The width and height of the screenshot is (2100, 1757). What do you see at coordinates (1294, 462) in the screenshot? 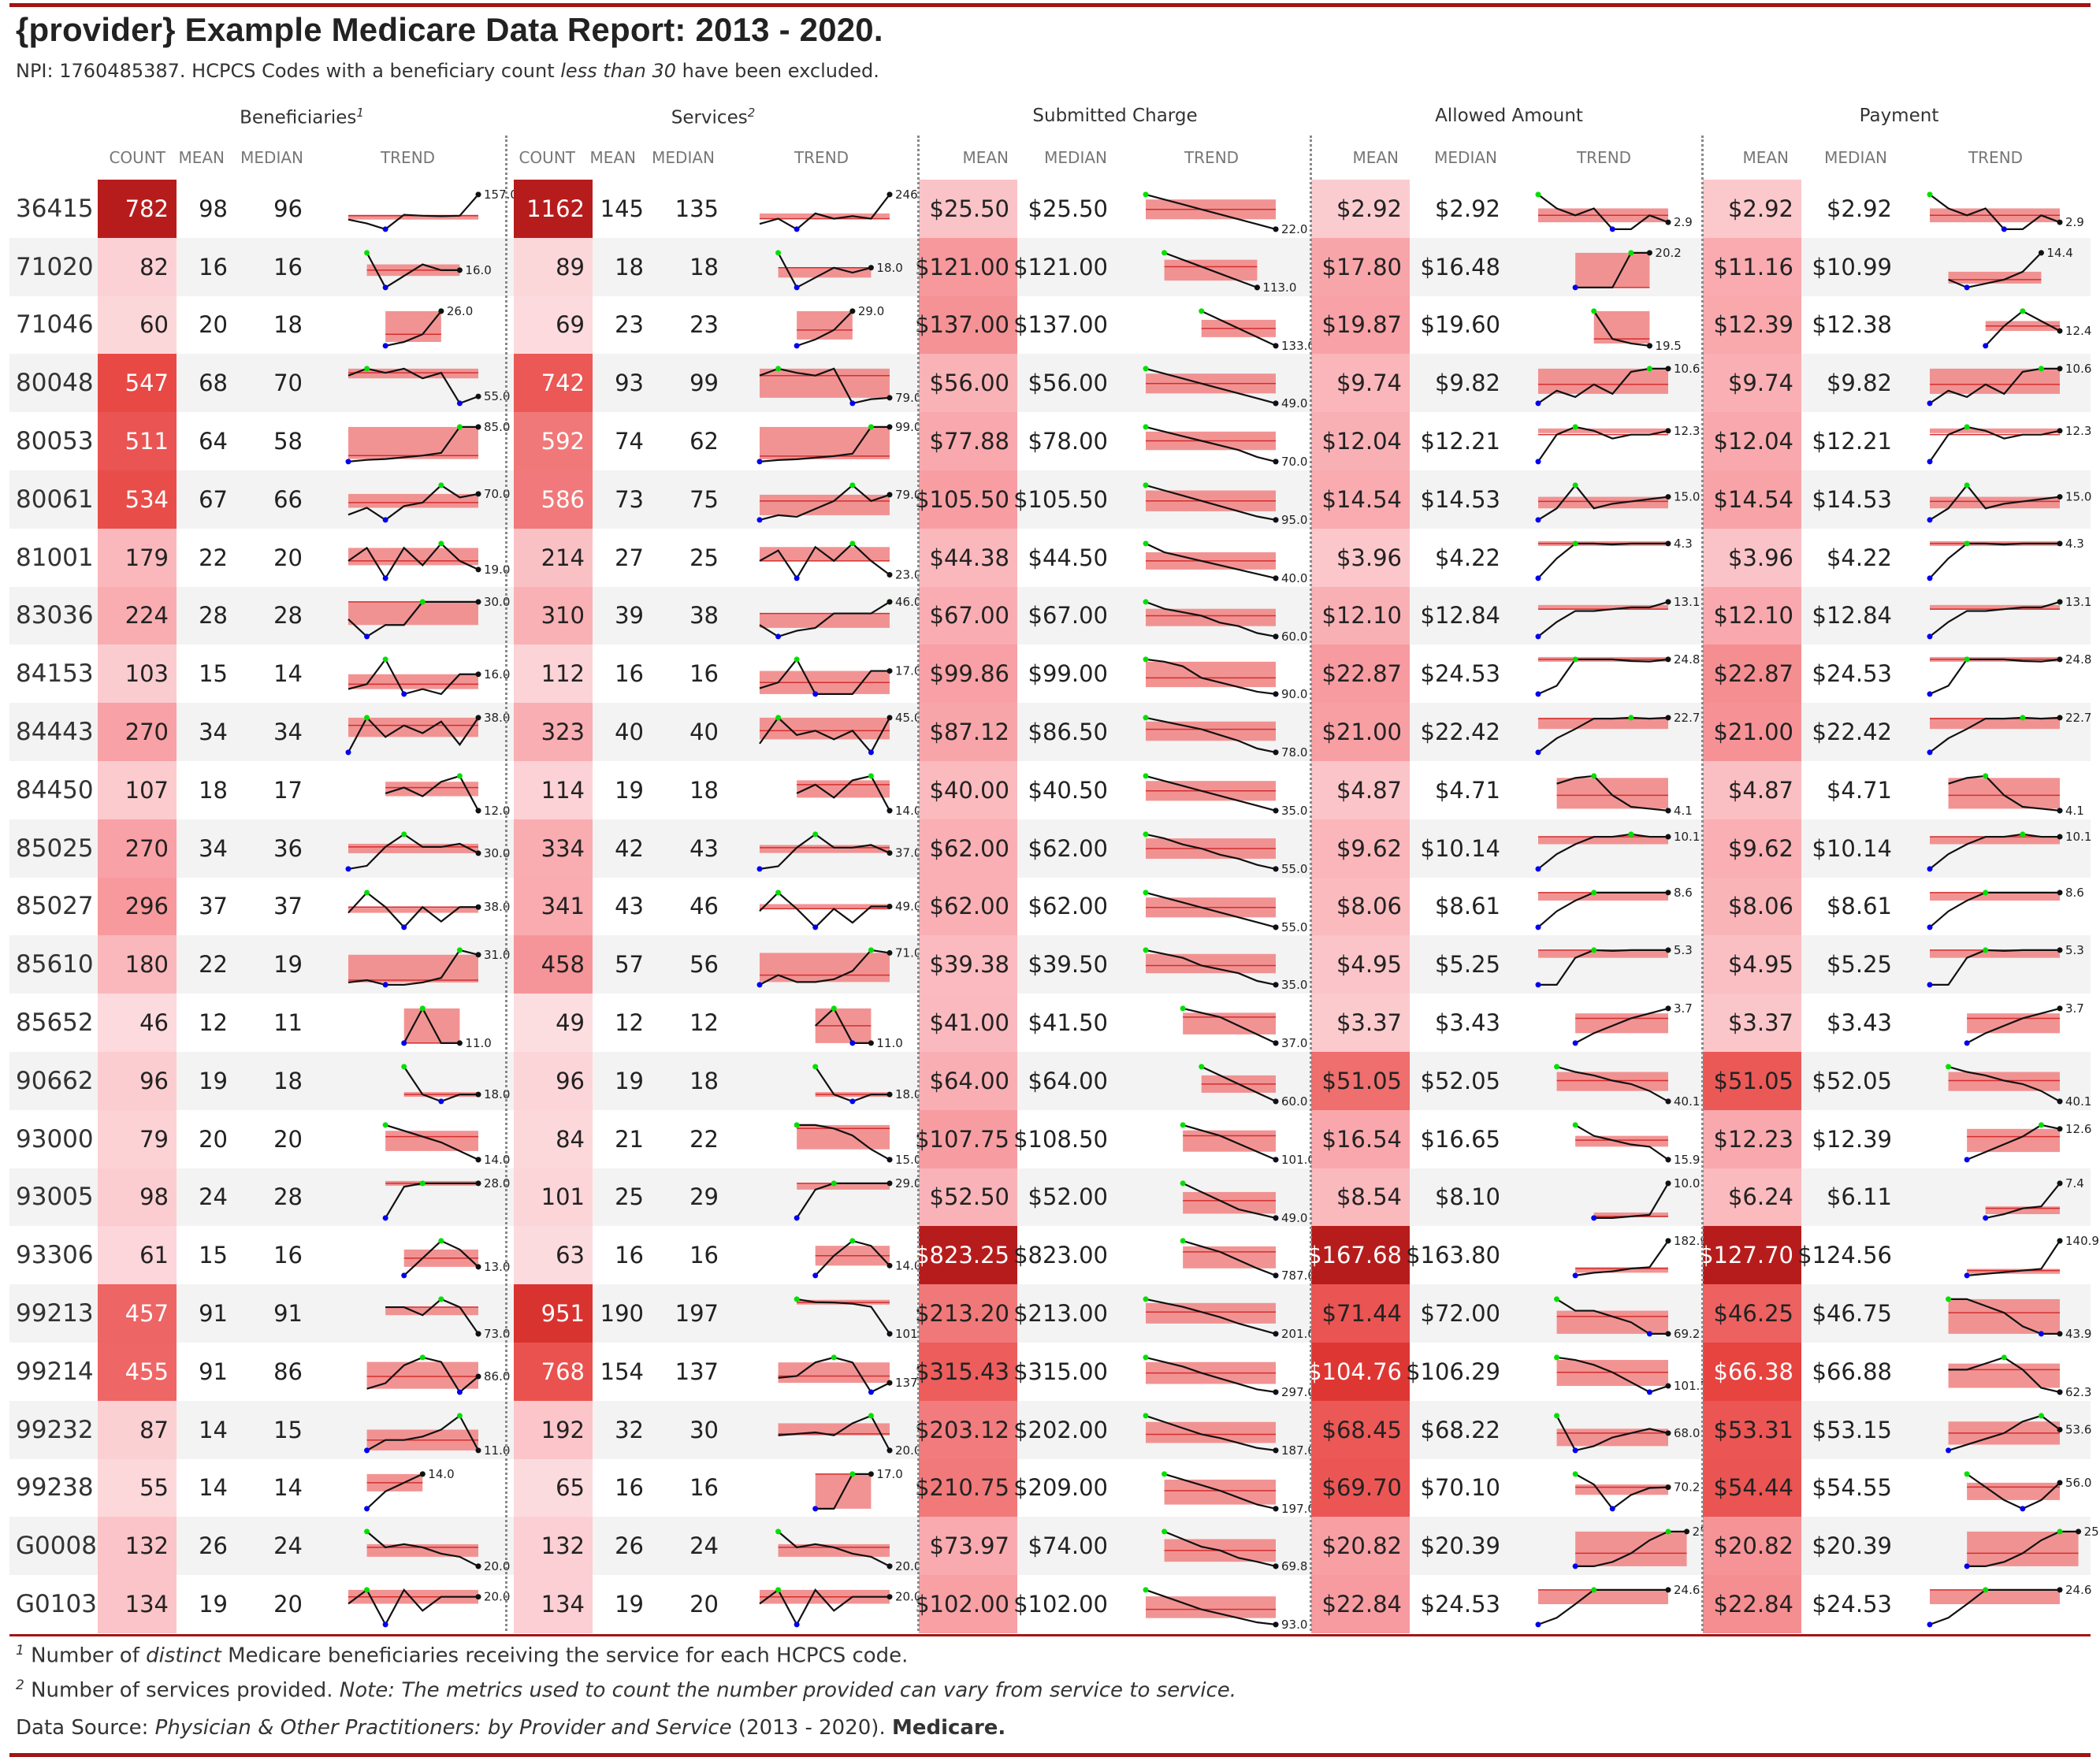
I see `trend-end-label: 70.0` at bounding box center [1294, 462].